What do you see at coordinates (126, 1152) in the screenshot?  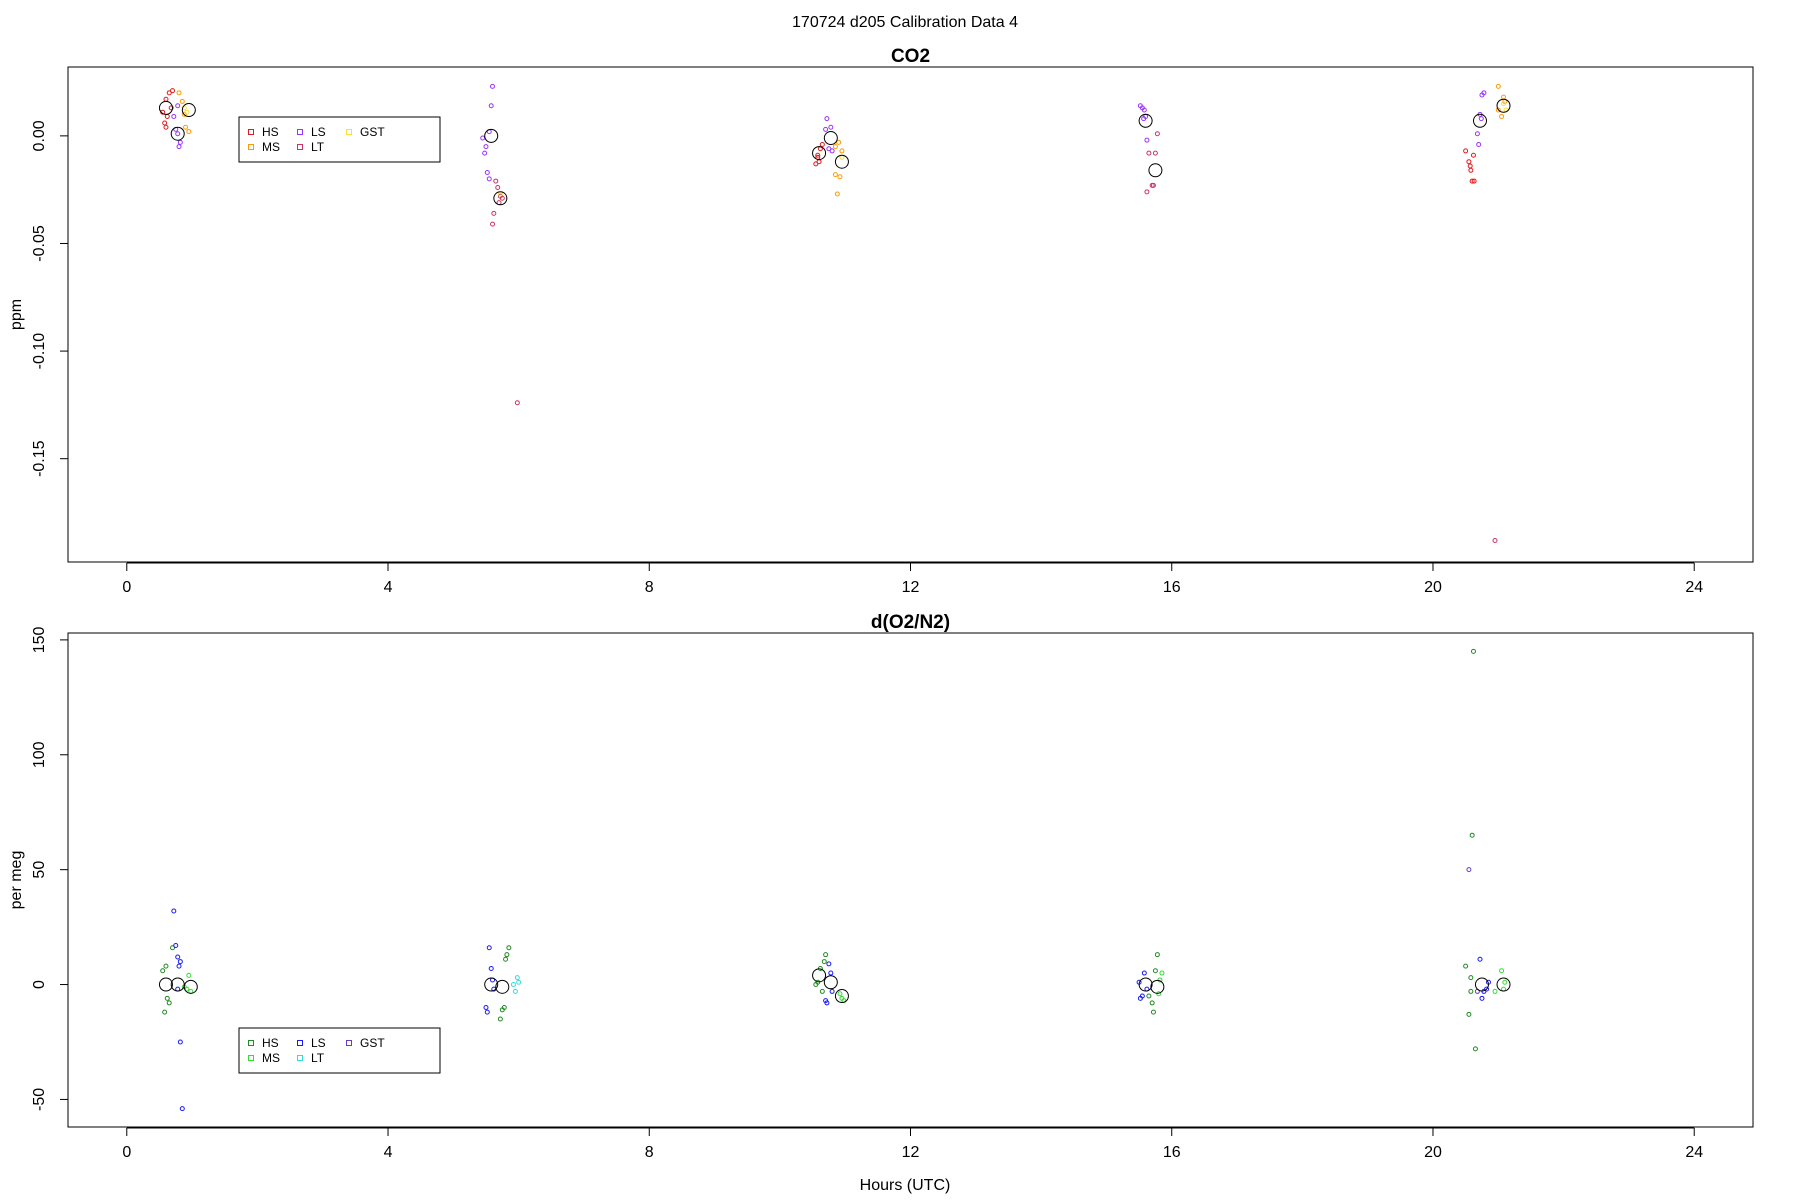 I see `x-tick-label: 0` at bounding box center [126, 1152].